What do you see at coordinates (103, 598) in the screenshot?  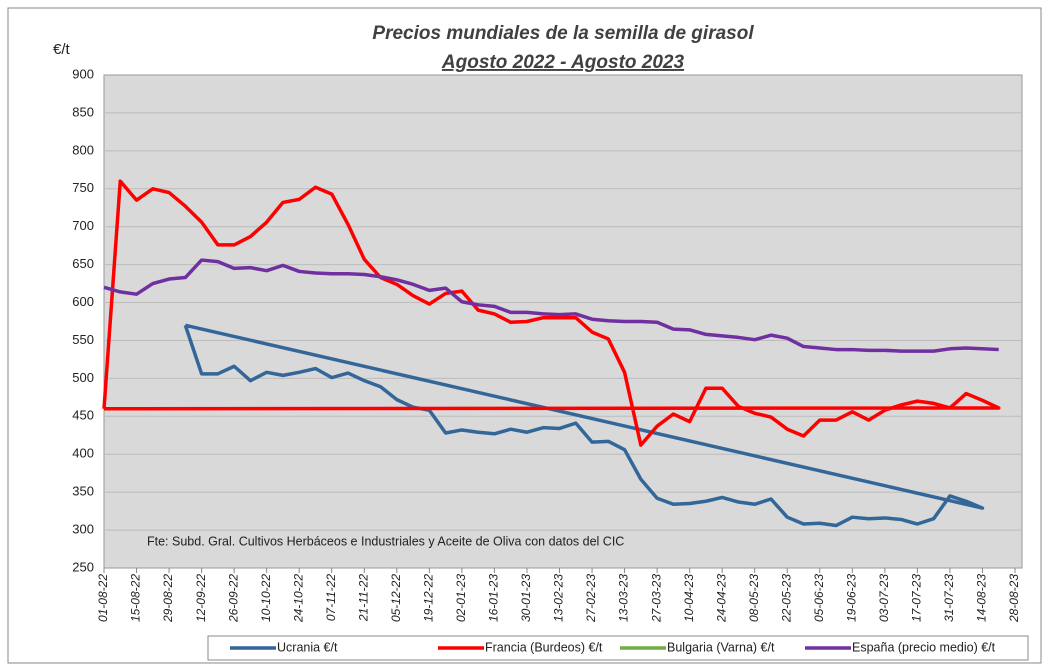 I see `x-tick-label: 01-08-22` at bounding box center [103, 598].